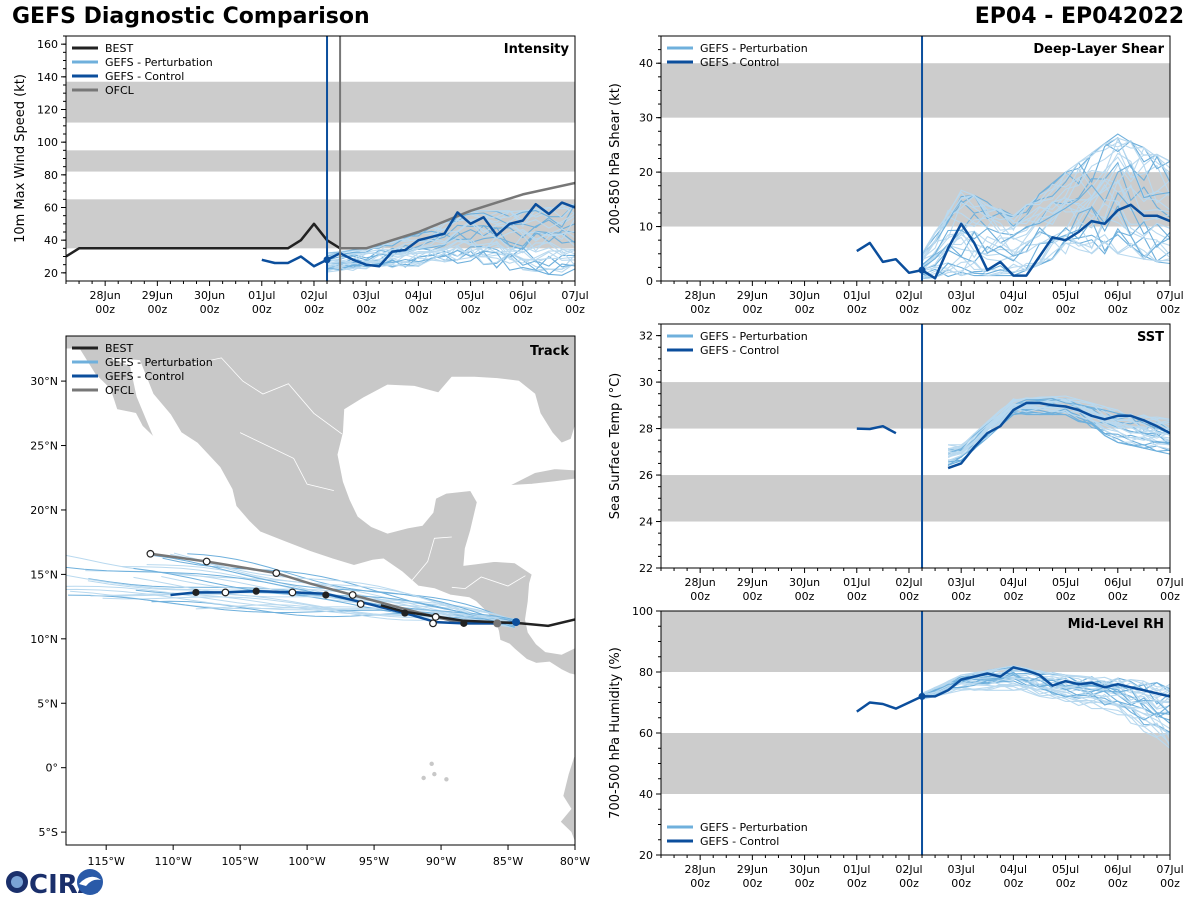  I want to click on rh-xtick-date: 01Jul, so click(856, 869).